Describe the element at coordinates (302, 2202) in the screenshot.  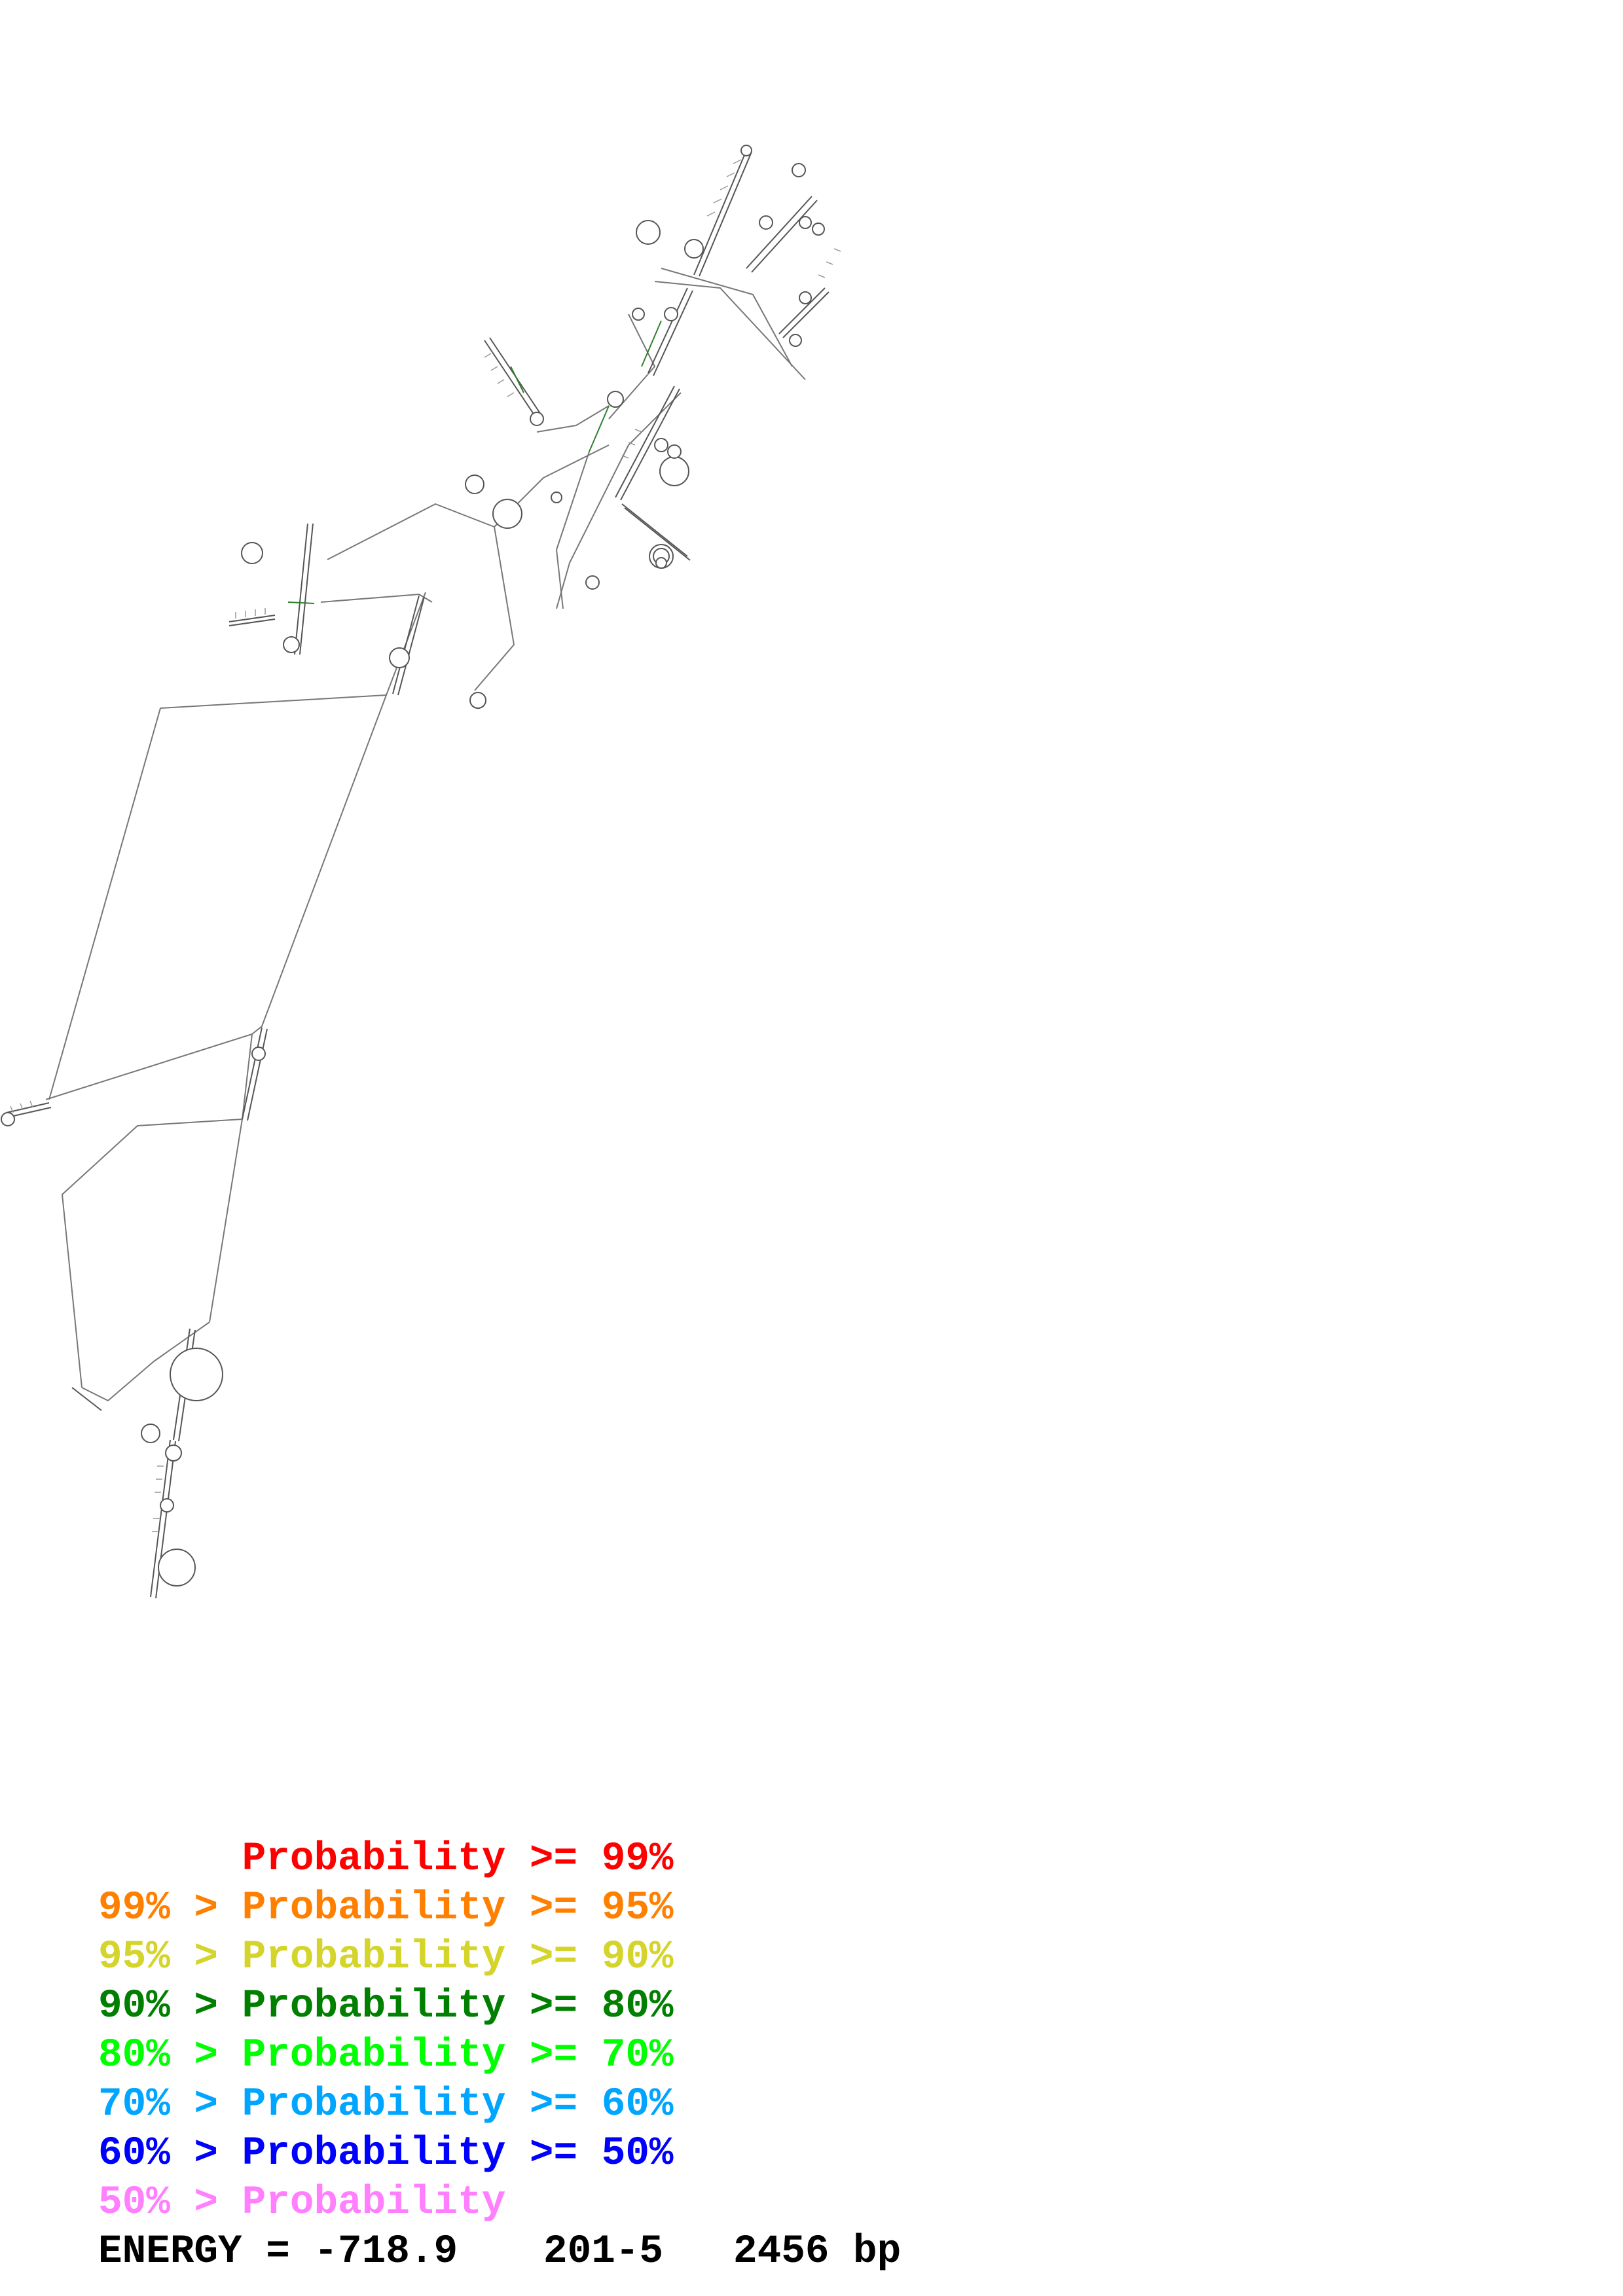
I see `legend-entry-below-50: 50% > Probability` at that location.